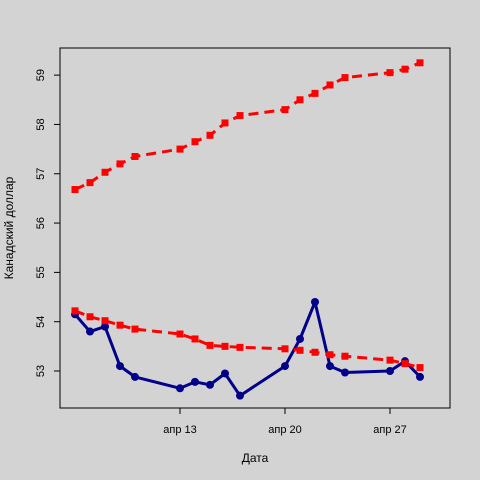 The image size is (480, 480). Describe the element at coordinates (9, 227) in the screenshot. I see `y-axis-title: Канадский доллар` at that location.